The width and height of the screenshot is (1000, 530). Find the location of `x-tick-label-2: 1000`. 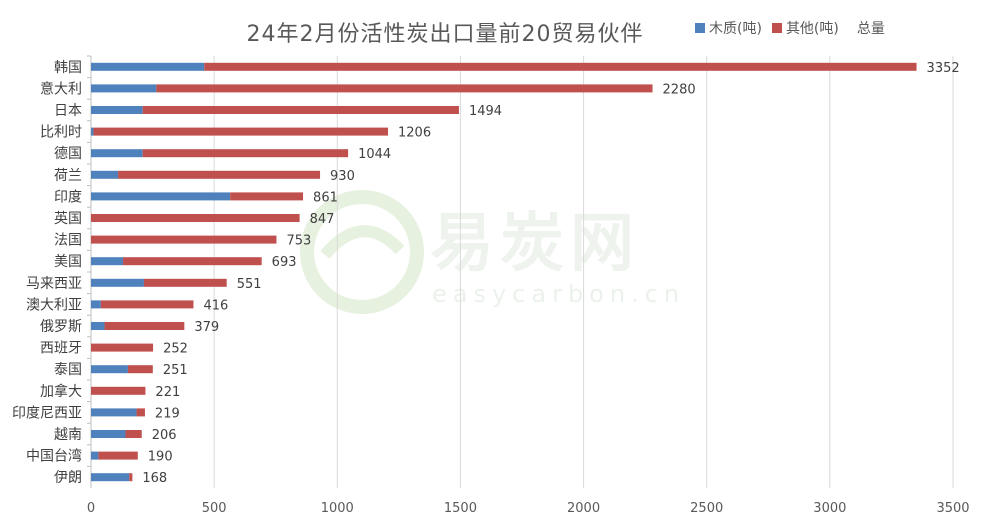

x-tick-label-2: 1000 is located at coordinates (337, 508).